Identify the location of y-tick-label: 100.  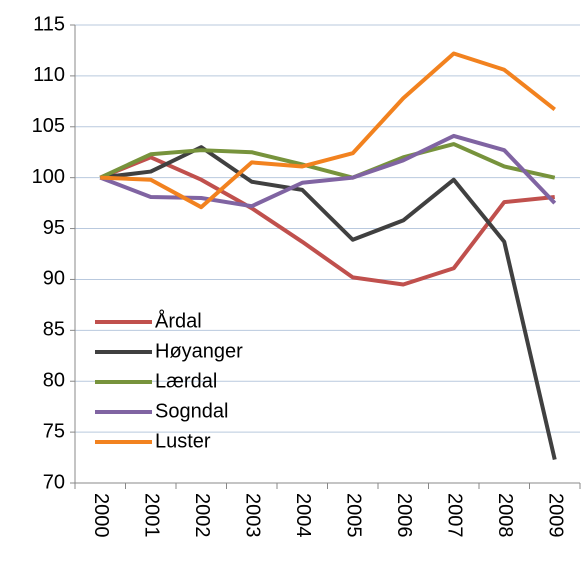
(48, 177).